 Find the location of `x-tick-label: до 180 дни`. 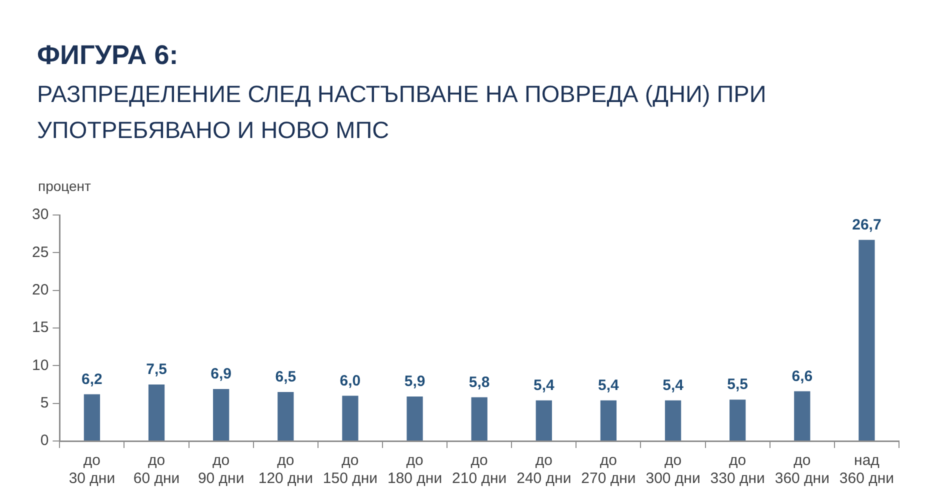

x-tick-label: до 180 дни is located at coordinates (414, 470).